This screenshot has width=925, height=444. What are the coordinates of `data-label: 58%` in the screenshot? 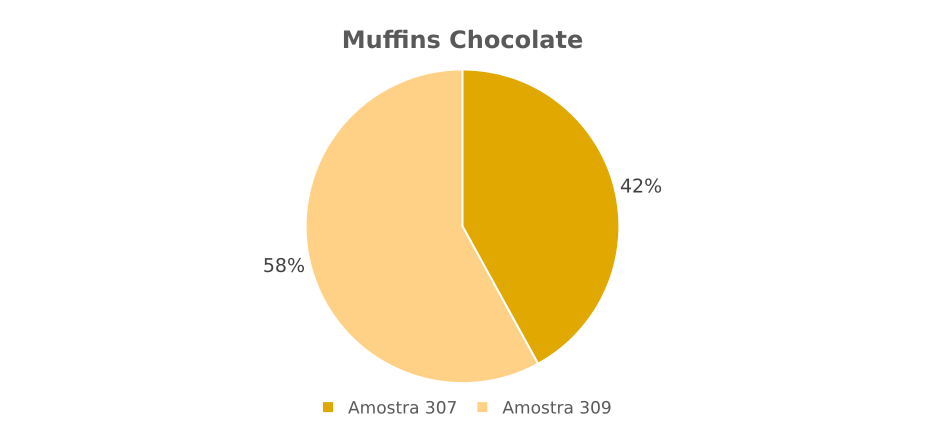 It's located at (284, 265).